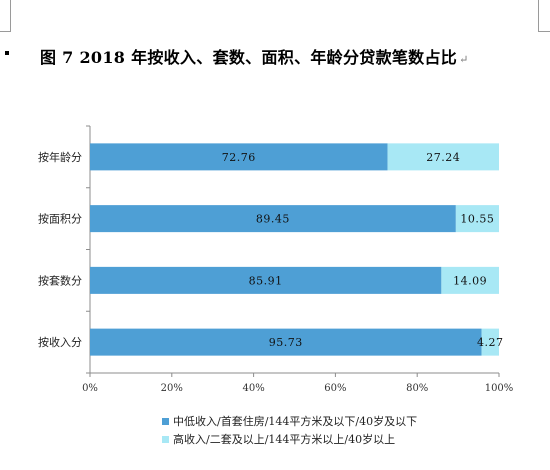  I want to click on category-label: 按收入分, so click(60, 342).